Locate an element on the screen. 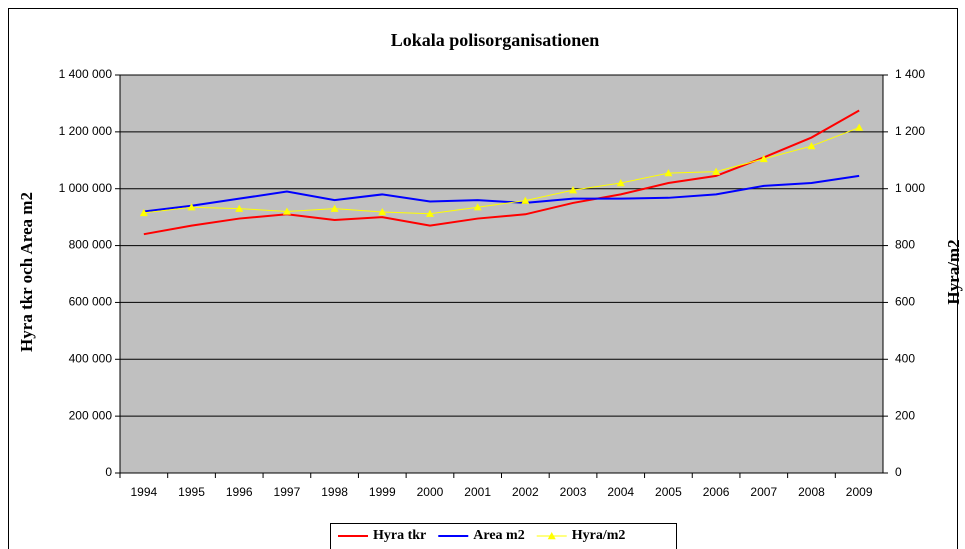 Image resolution: width=965 pixels, height=549 pixels. legend-label: Area m2 is located at coordinates (498, 535).